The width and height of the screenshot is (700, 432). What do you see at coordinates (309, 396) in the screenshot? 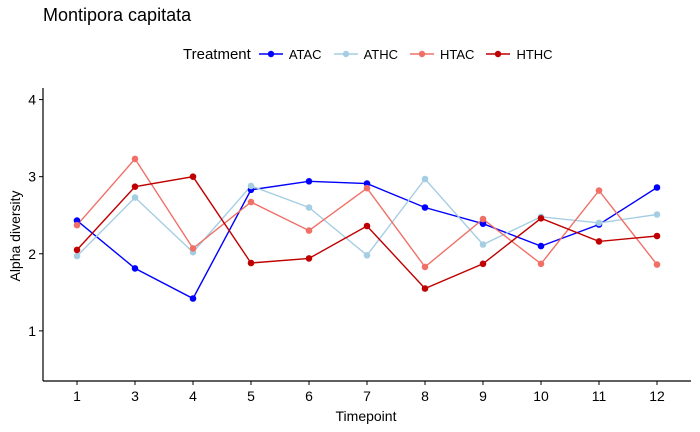
I see `x-tick-label: 6` at bounding box center [309, 396].